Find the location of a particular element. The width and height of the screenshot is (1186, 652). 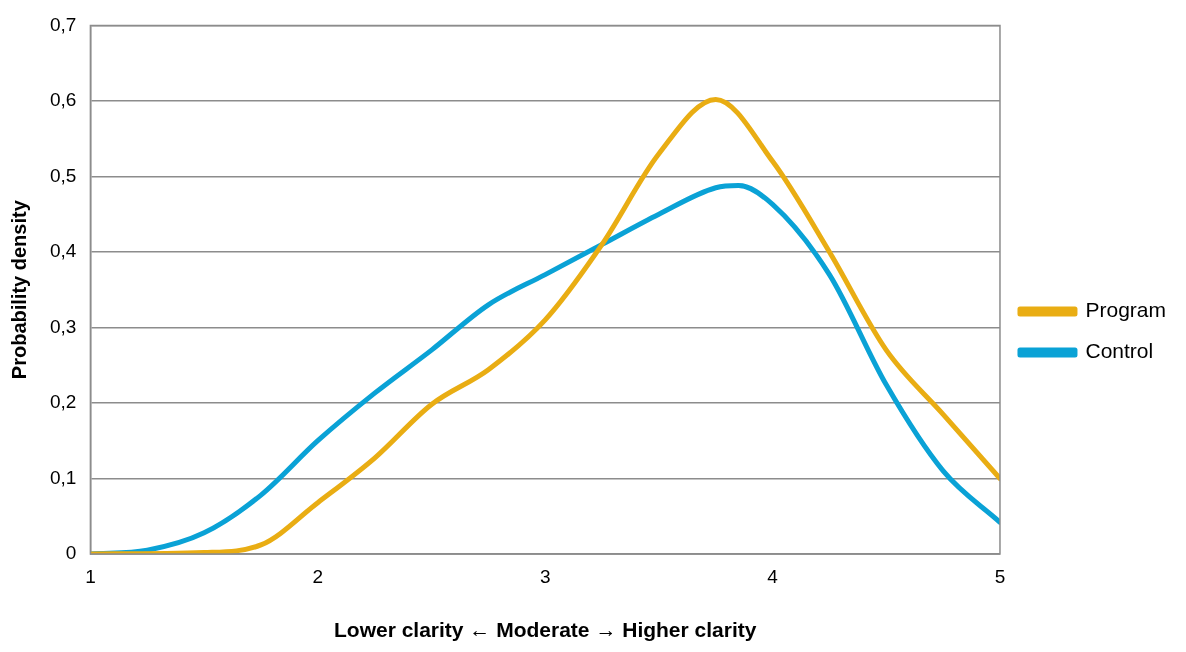

x-tick-label: 1 is located at coordinates (90, 576).